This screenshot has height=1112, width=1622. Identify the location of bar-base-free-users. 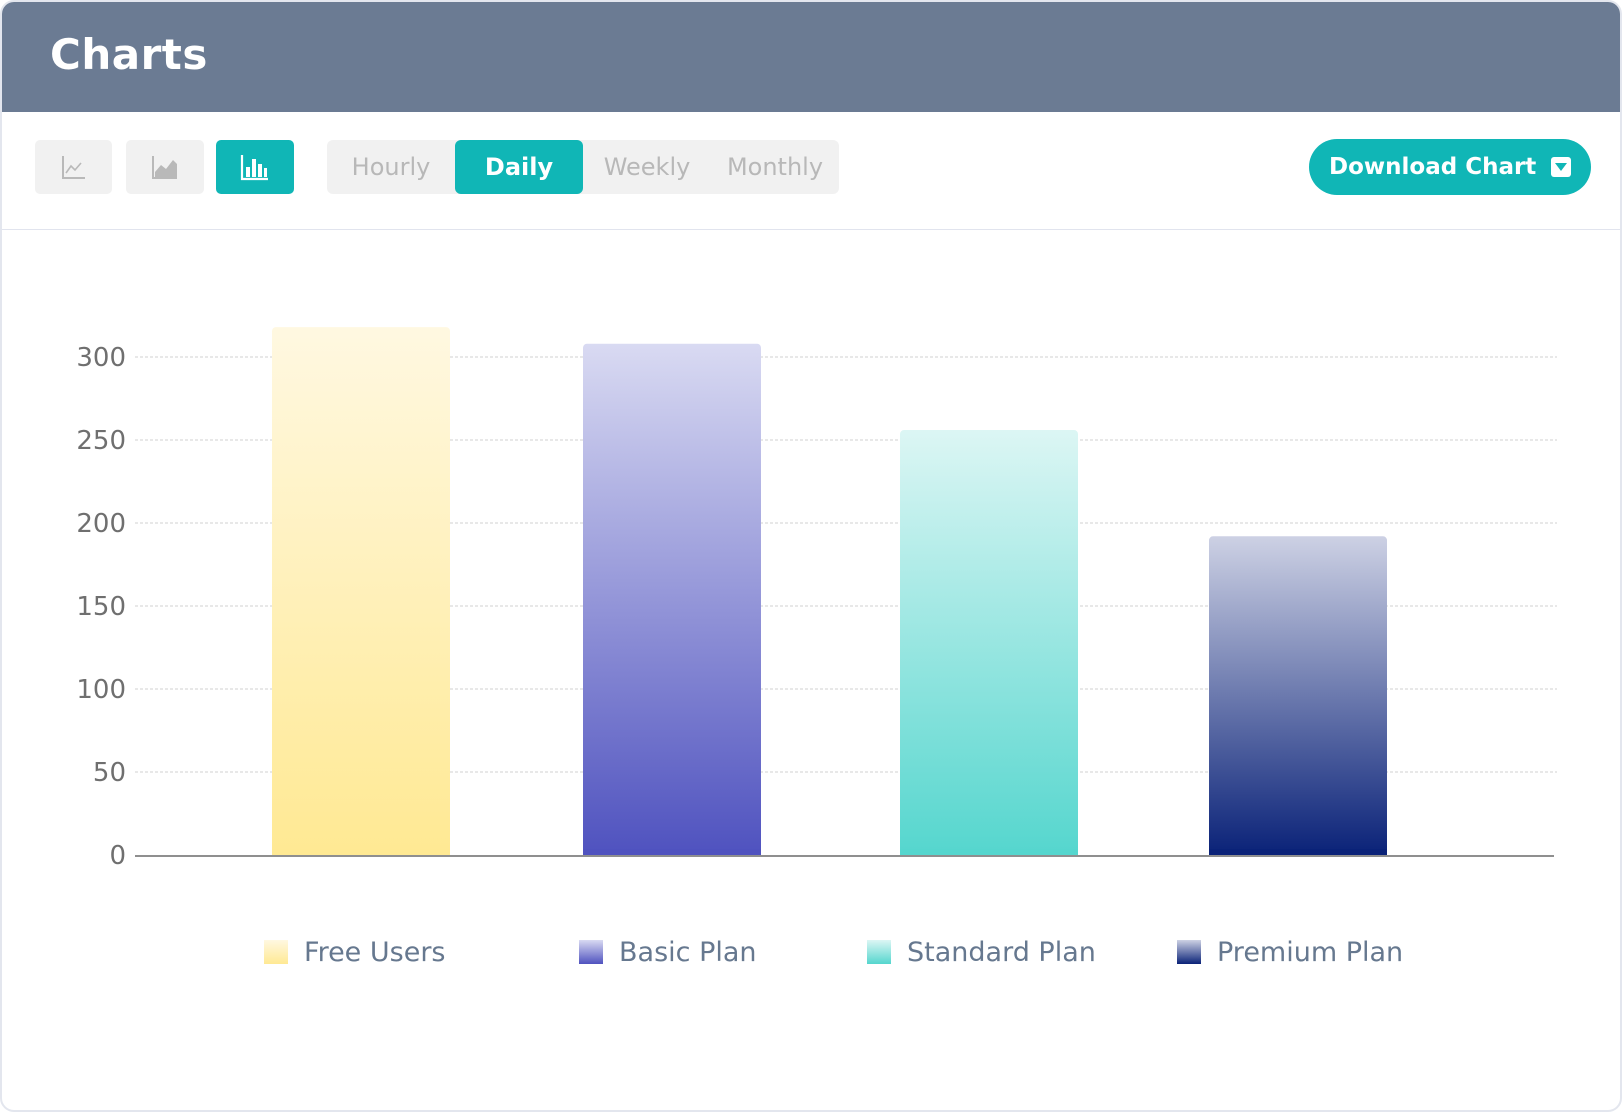
(361, 852).